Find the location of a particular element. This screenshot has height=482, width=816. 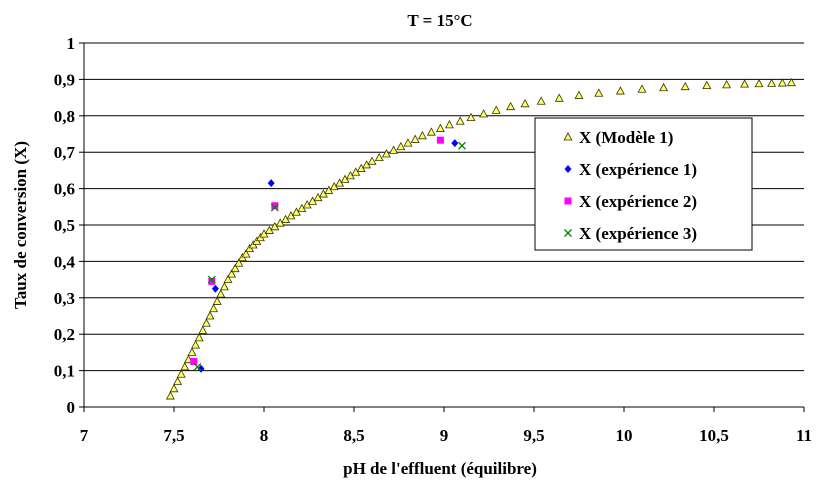

x-axis-label: pH de l'effluent (équilibre) is located at coordinates (440, 468).